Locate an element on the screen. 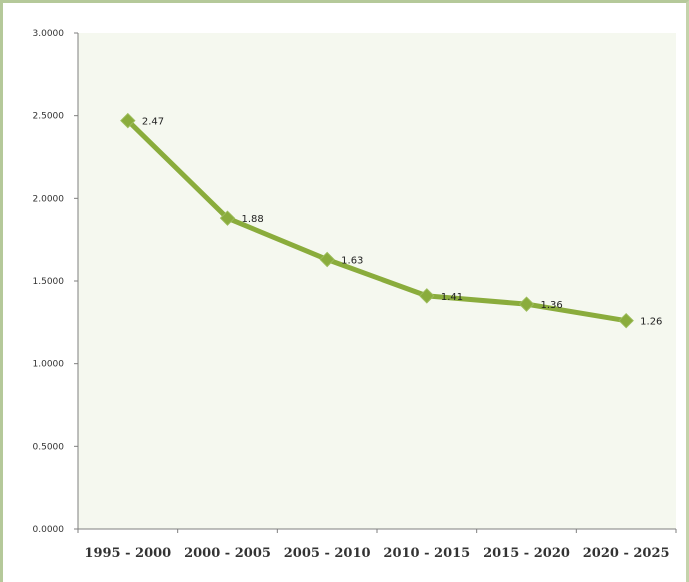  x-tick-label: 2010 - 2015 is located at coordinates (426, 553).